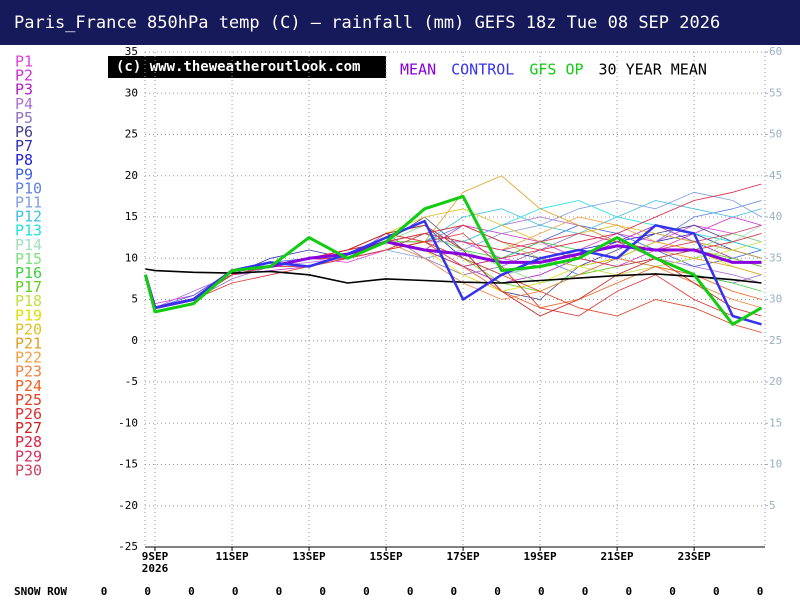 Image resolution: width=800 pixels, height=600 pixels. I want to click on watermark: (c) www.theweatheroutlook.com, so click(238, 67).